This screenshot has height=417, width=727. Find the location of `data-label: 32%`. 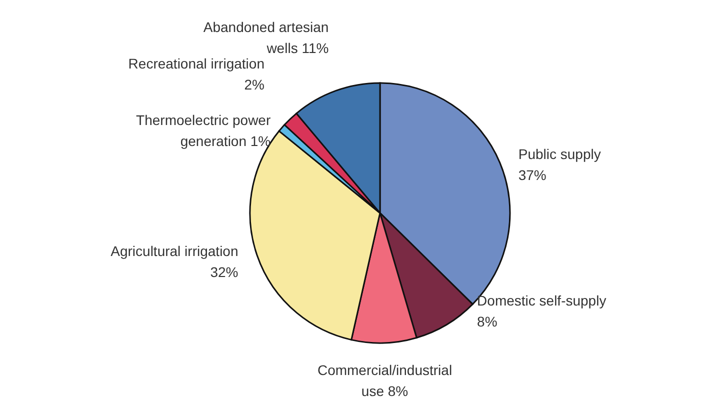

data-label: 32% is located at coordinates (224, 272).